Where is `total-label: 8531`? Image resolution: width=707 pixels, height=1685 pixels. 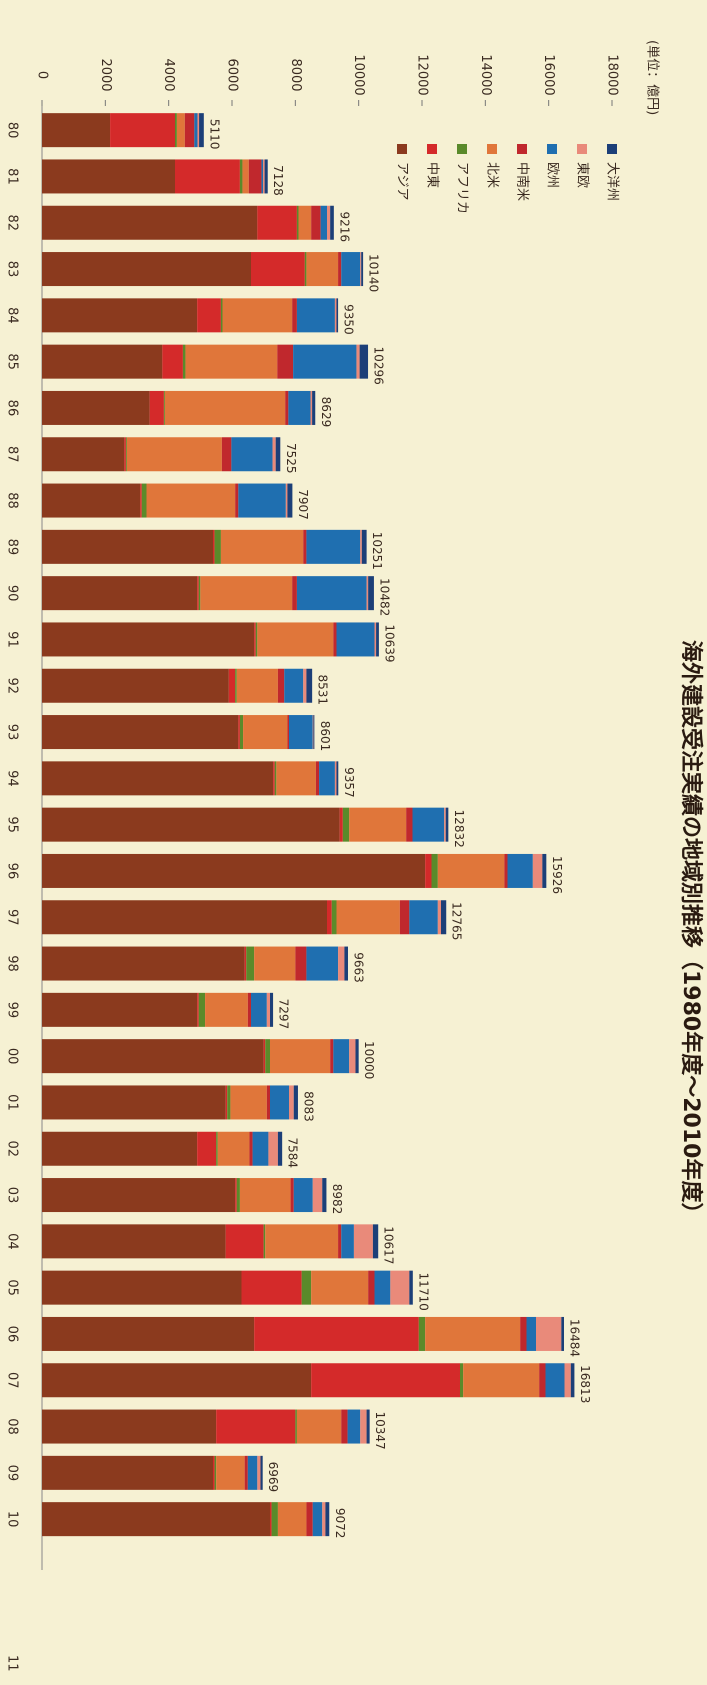
total-label: 8531 is located at coordinates (323, 689).